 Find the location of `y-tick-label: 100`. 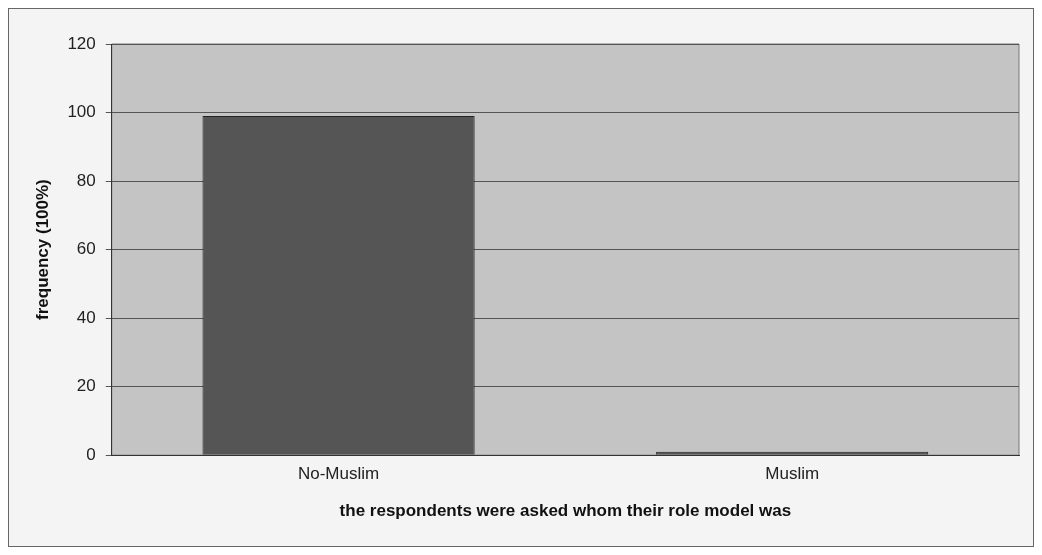

y-tick-label: 100 is located at coordinates (81, 112).